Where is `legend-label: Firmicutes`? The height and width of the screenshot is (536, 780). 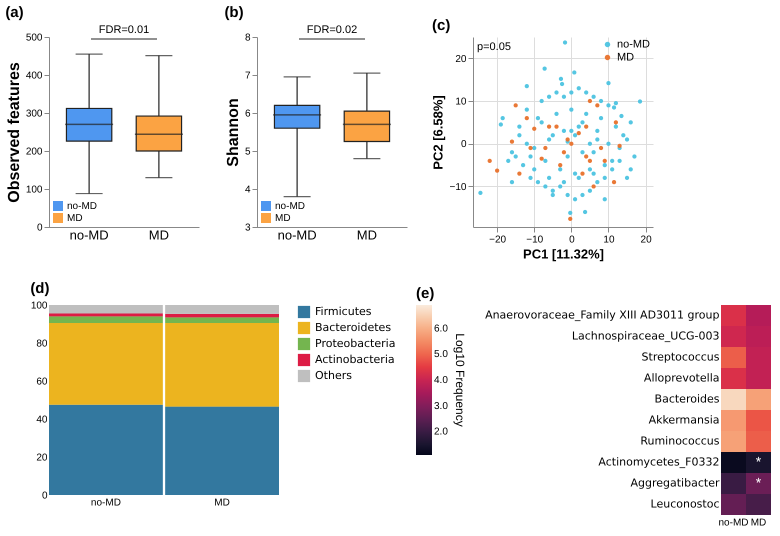 legend-label: Firmicutes is located at coordinates (343, 311).